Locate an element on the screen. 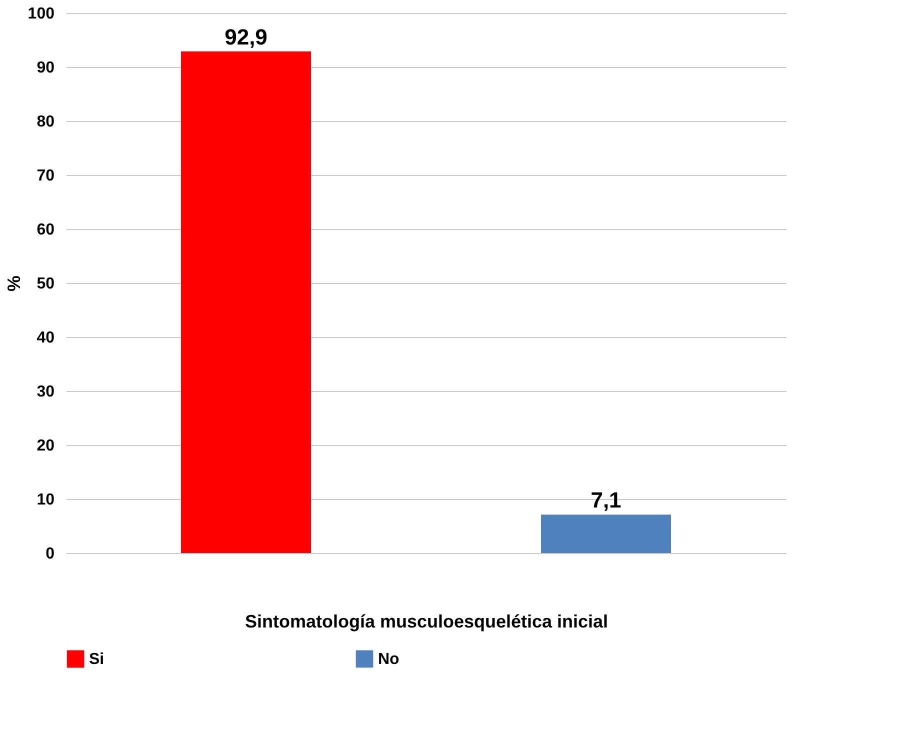 This screenshot has height=729, width=908. legend-label: Si is located at coordinates (96, 659).